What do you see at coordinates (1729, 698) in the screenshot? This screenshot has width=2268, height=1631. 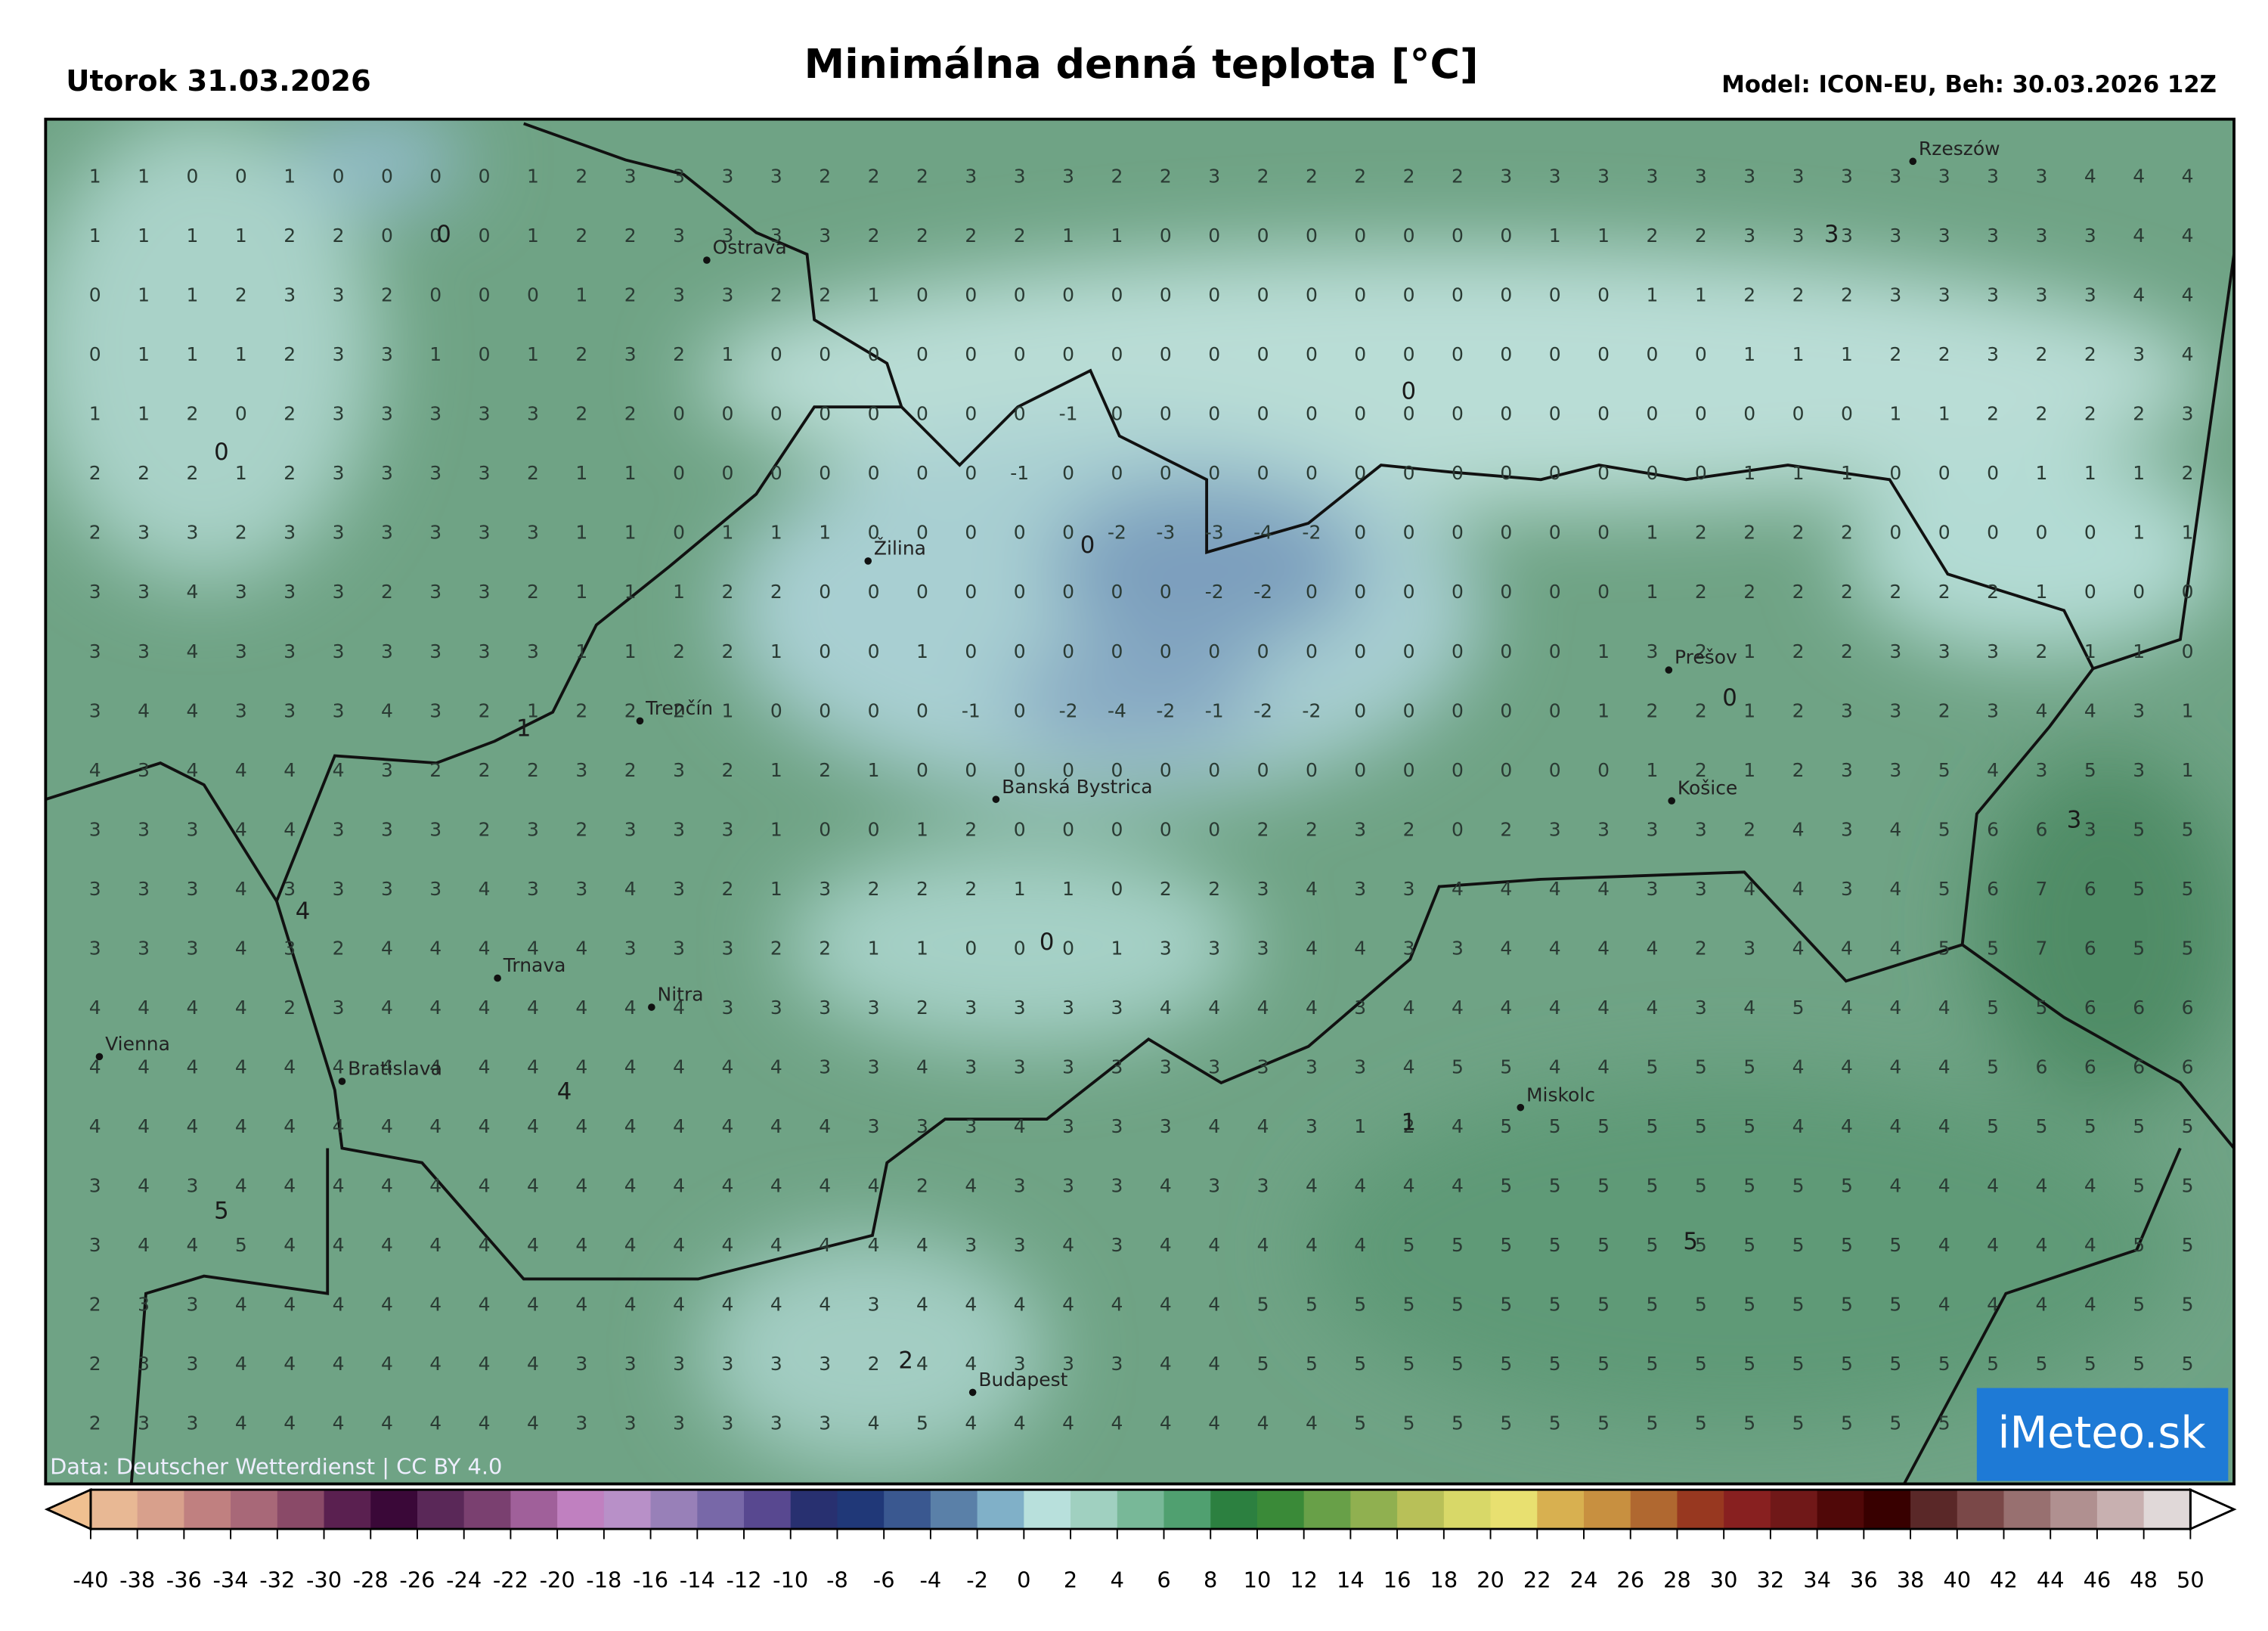 I see `contour-label: 0` at bounding box center [1729, 698].